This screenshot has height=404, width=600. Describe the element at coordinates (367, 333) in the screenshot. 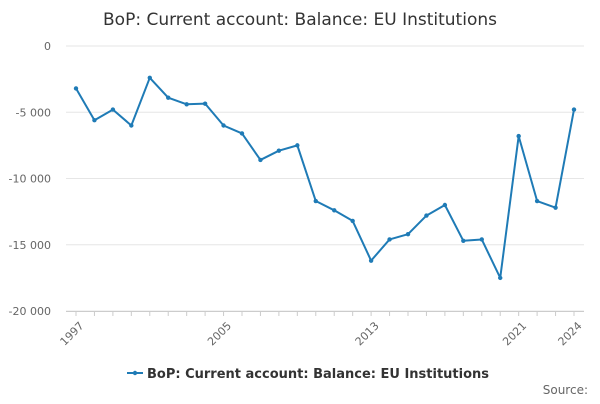

I see `x-tick-label: 2013` at that location.